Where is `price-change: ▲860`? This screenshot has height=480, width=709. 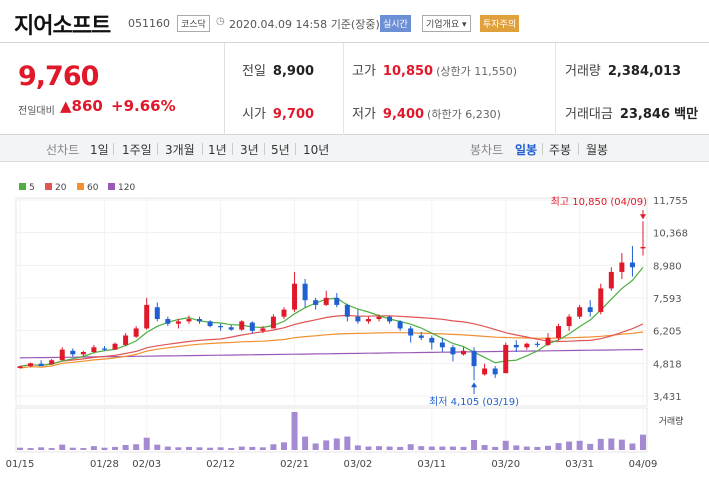
price-change: ▲860 is located at coordinates (81, 106).